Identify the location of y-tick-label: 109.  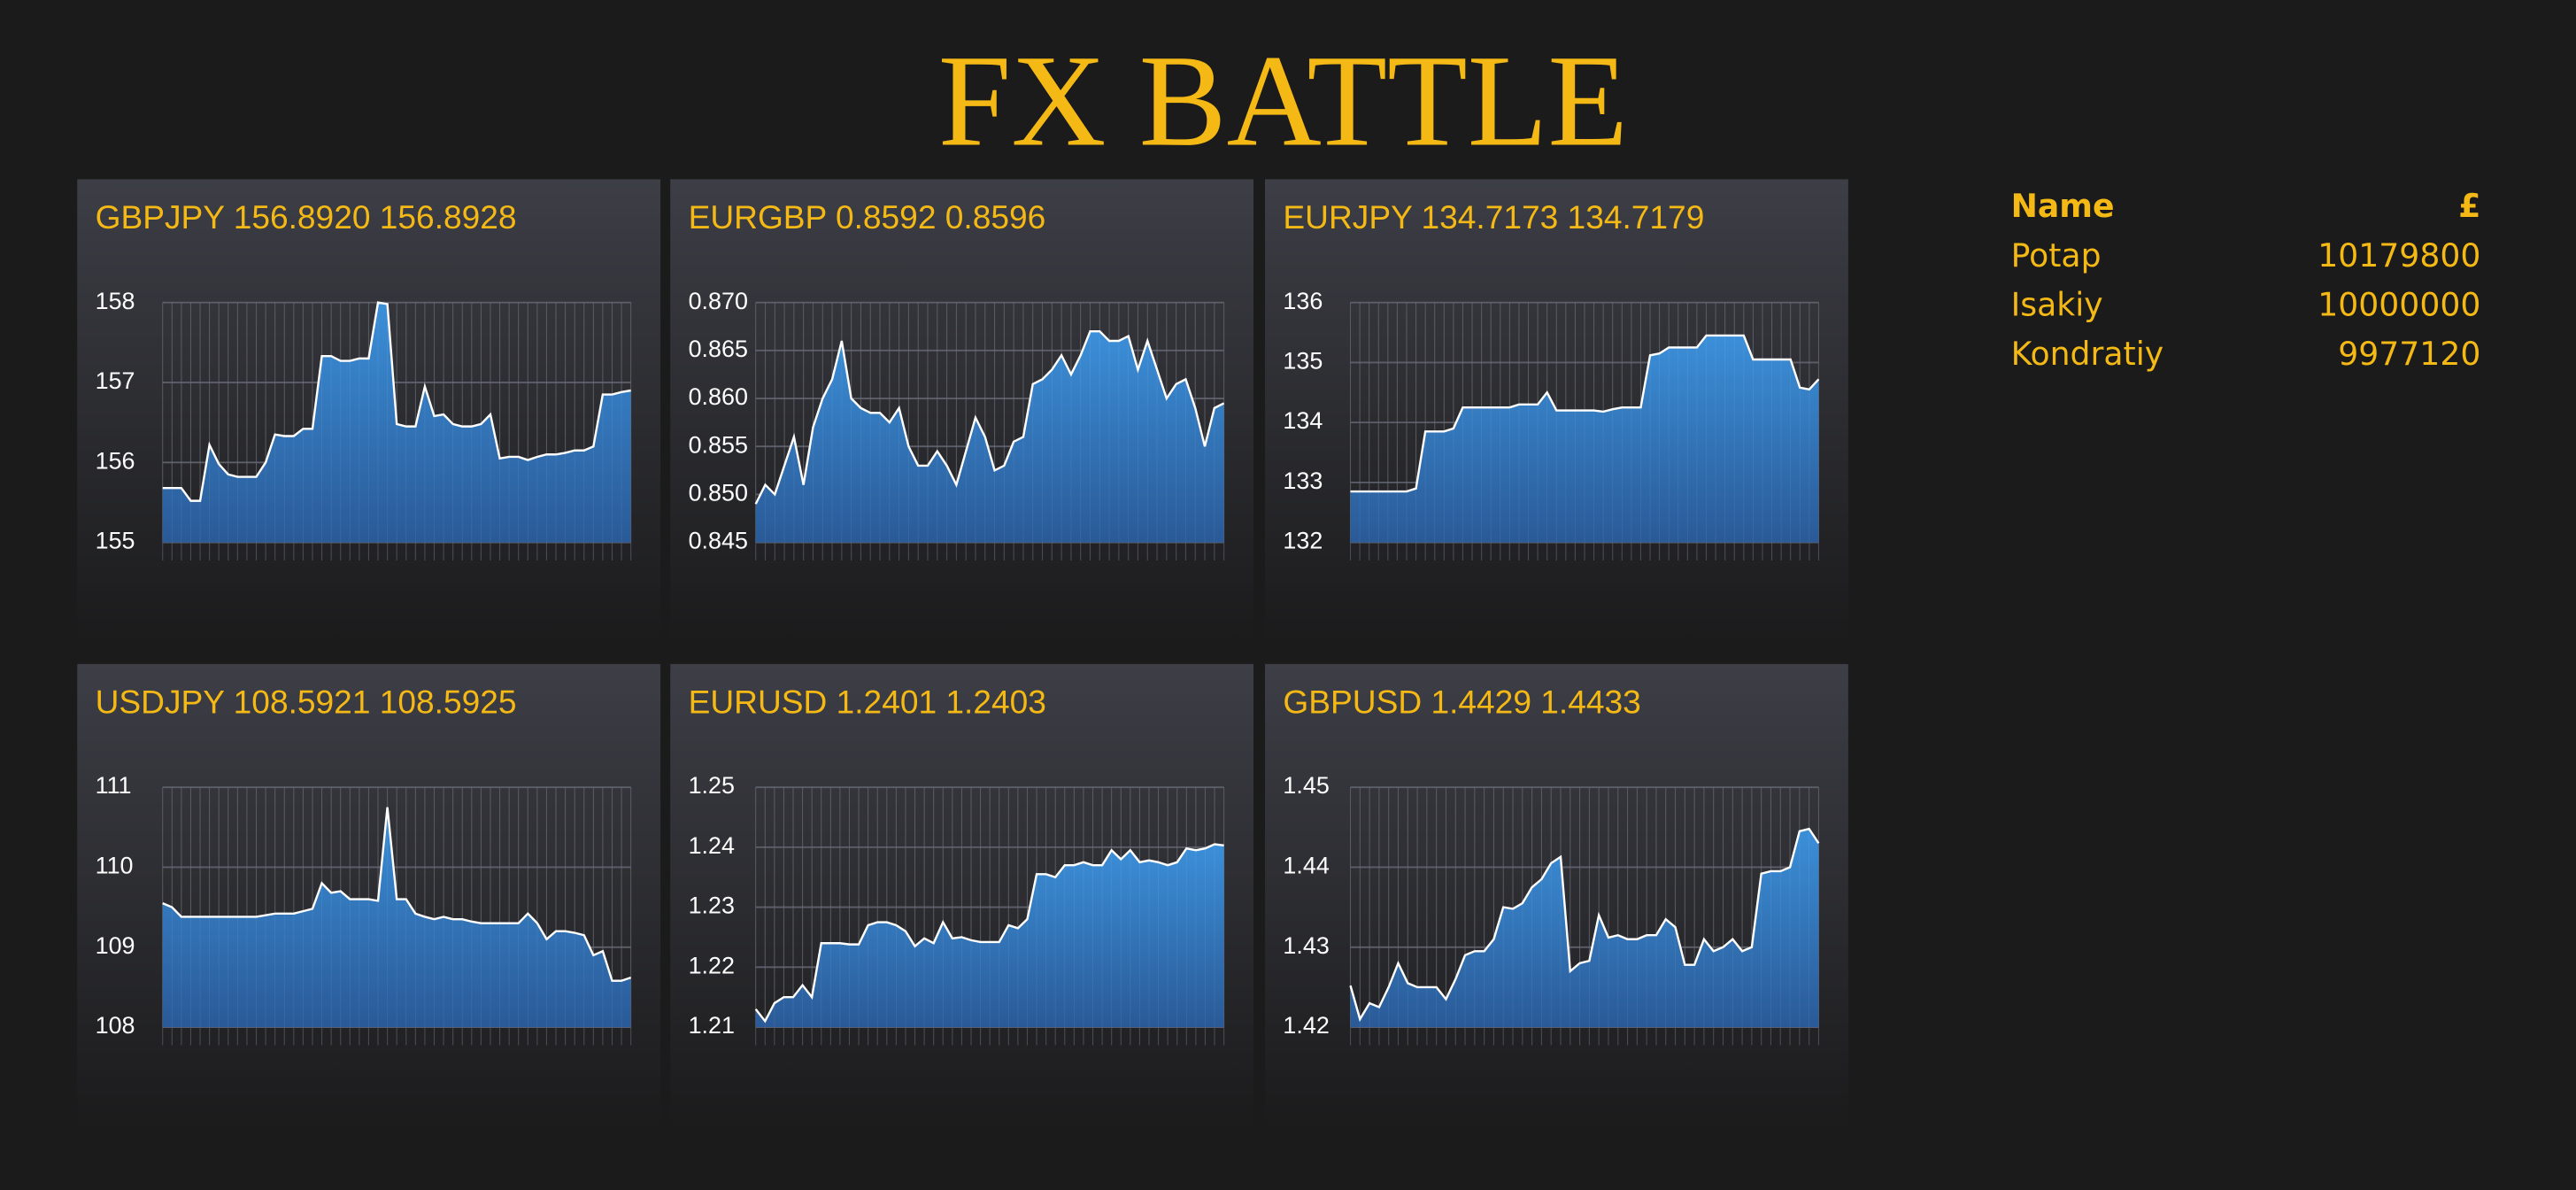
(115, 945).